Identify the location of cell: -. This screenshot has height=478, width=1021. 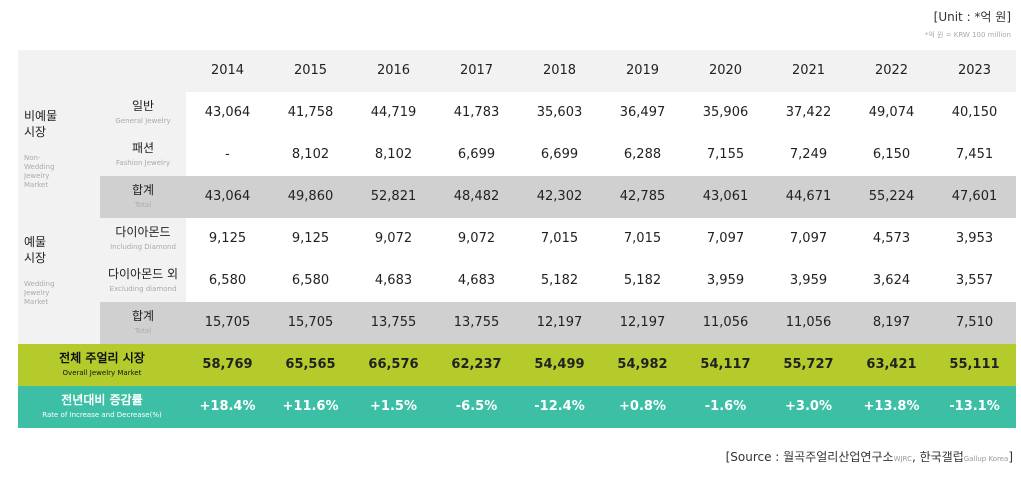
(227, 154).